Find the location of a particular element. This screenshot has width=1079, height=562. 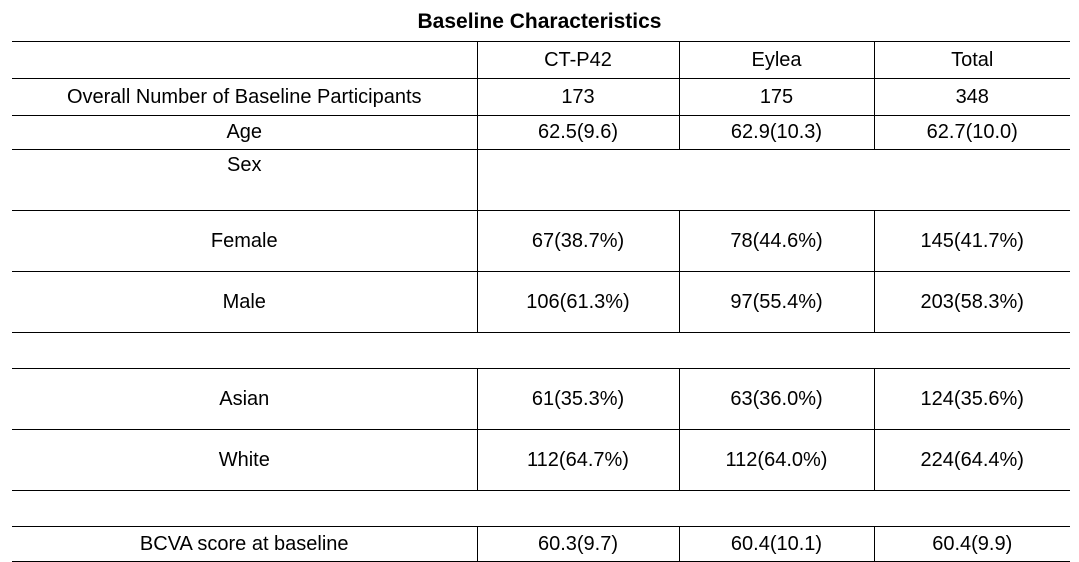

cell-age-eylea: 62.9(10.3) is located at coordinates (776, 132).